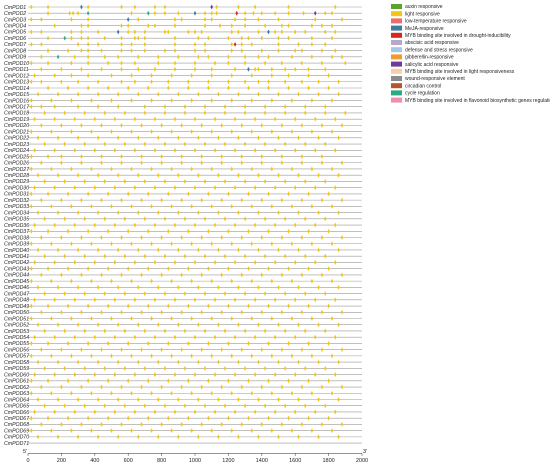  Describe the element at coordinates (183, 144) in the screenshot. I see `gene-row: CmPOD23` at that location.